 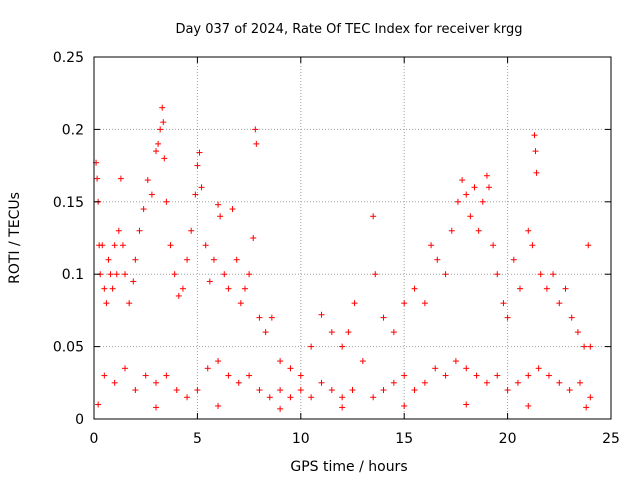 I want to click on x-tick-label: 20, so click(x=508, y=439).